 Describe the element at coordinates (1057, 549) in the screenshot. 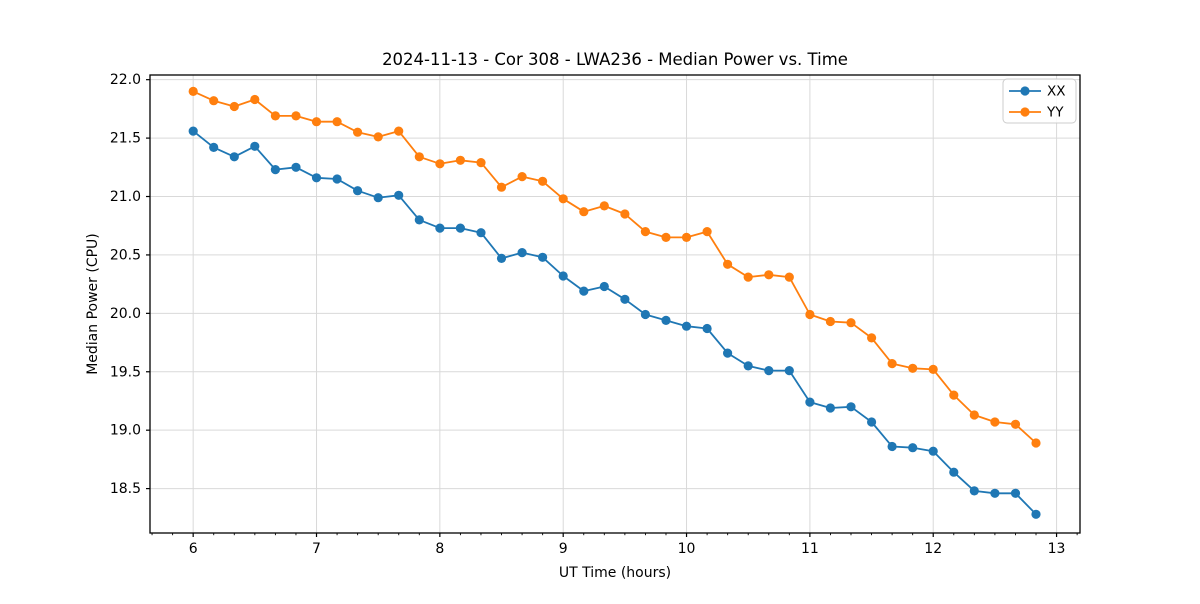

I see `x-tick-label: 13` at that location.